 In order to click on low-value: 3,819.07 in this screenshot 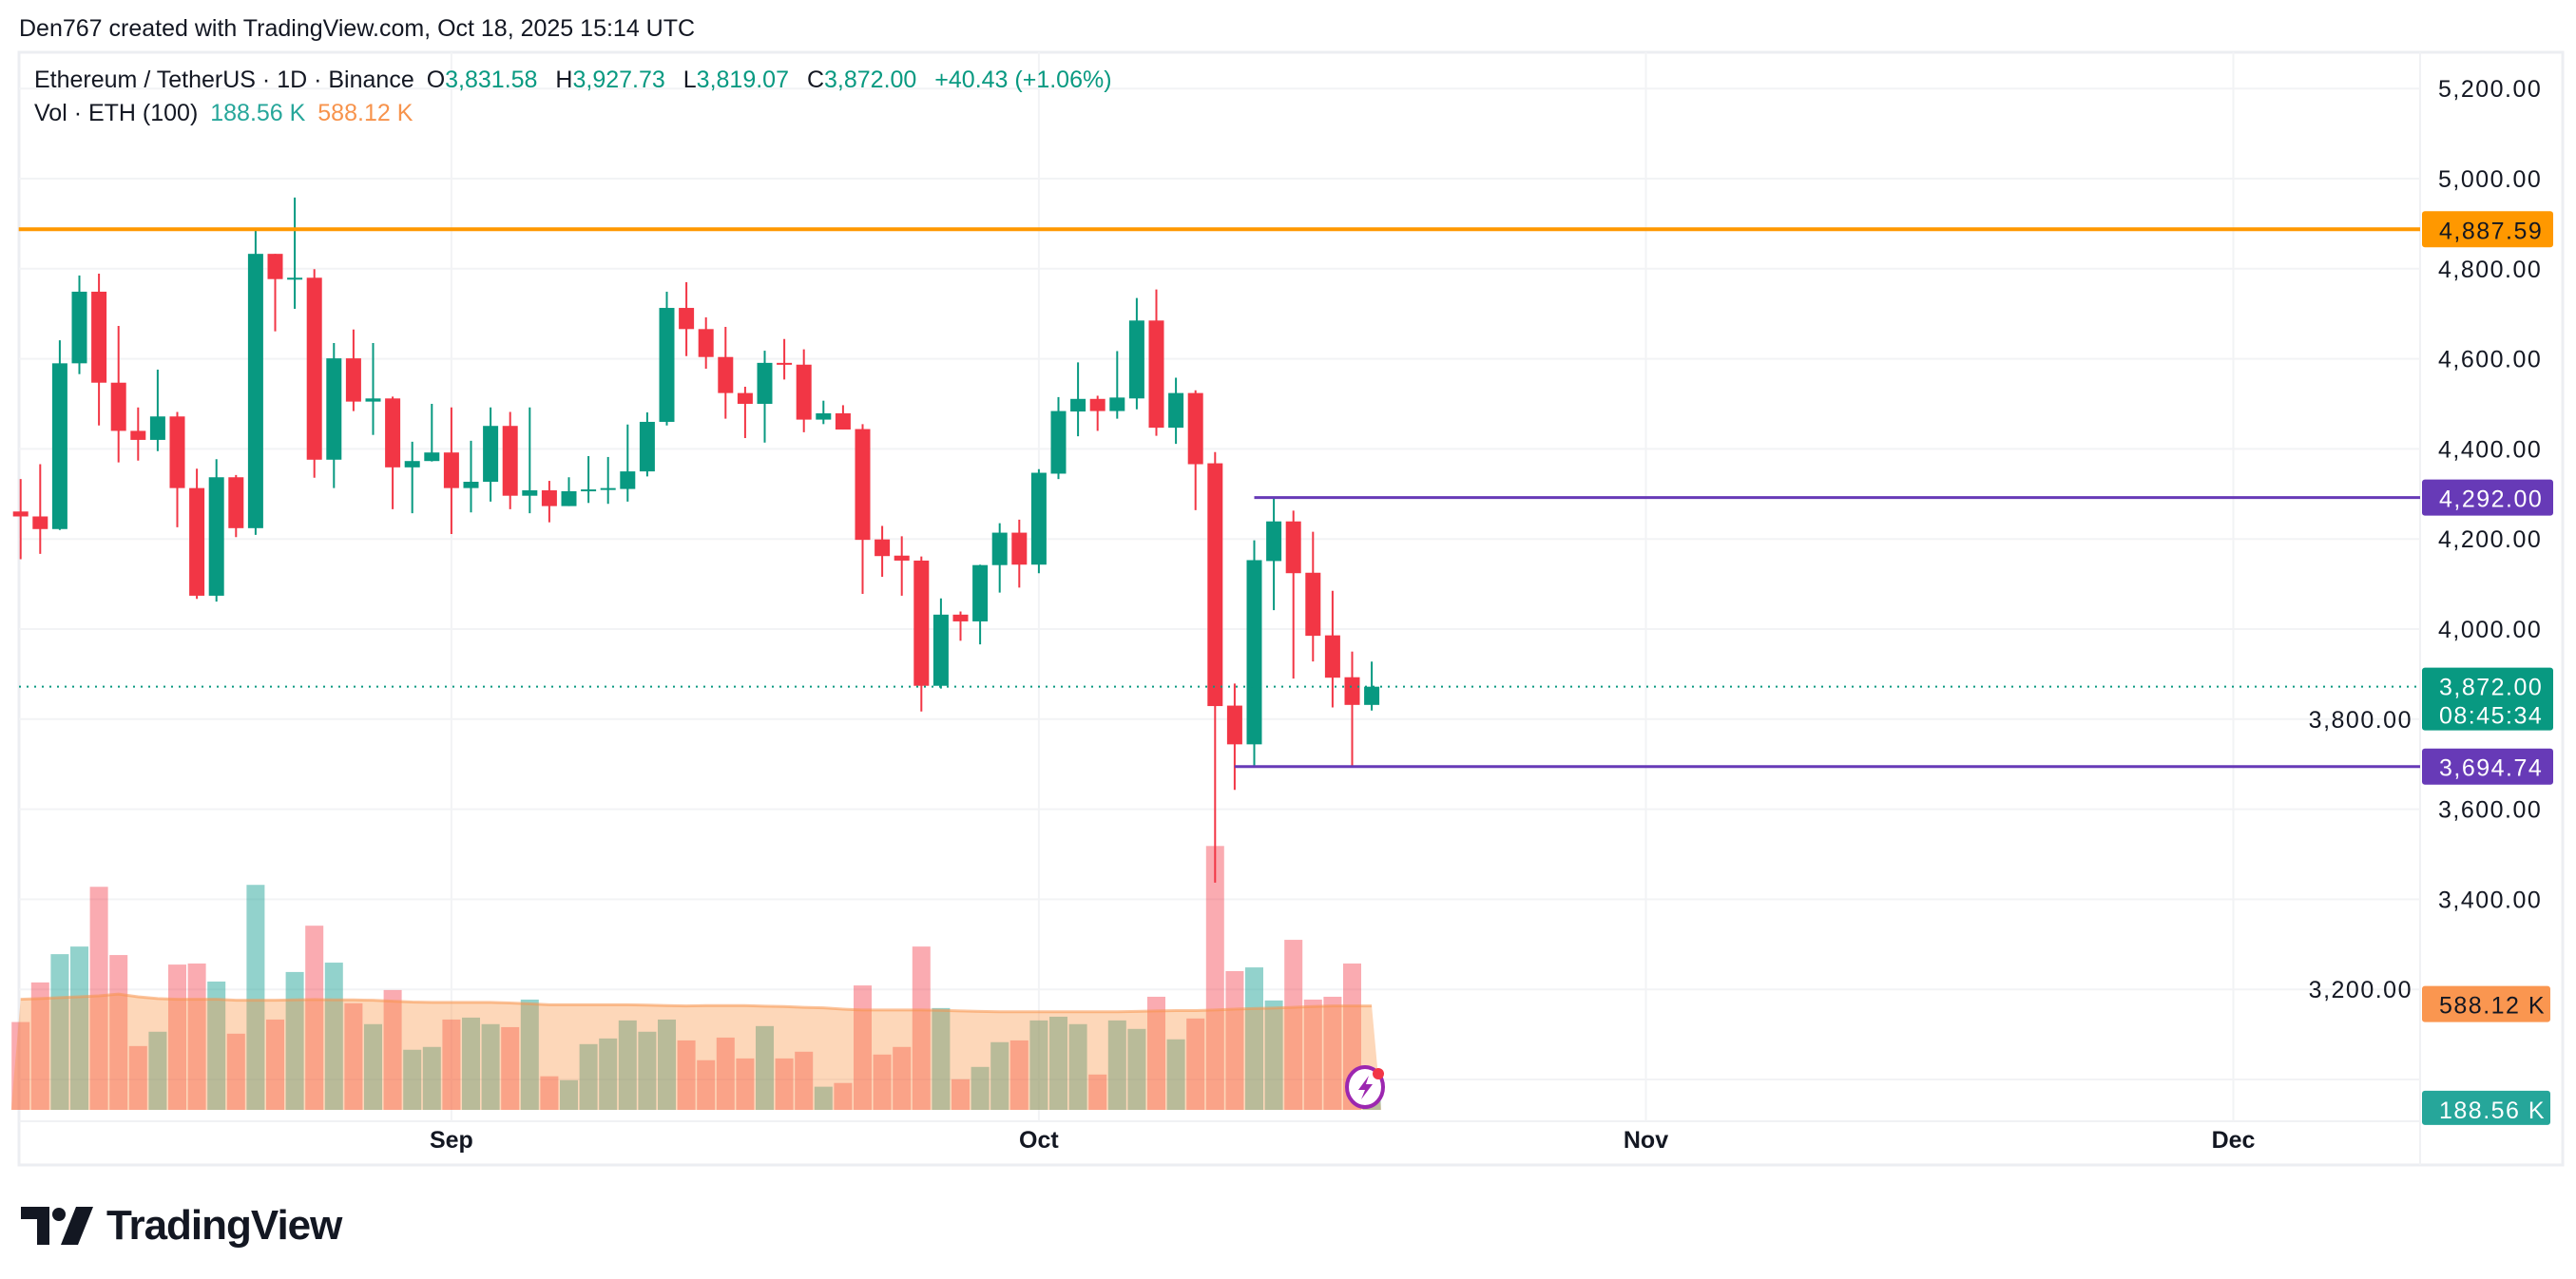, I will do `click(742, 80)`.